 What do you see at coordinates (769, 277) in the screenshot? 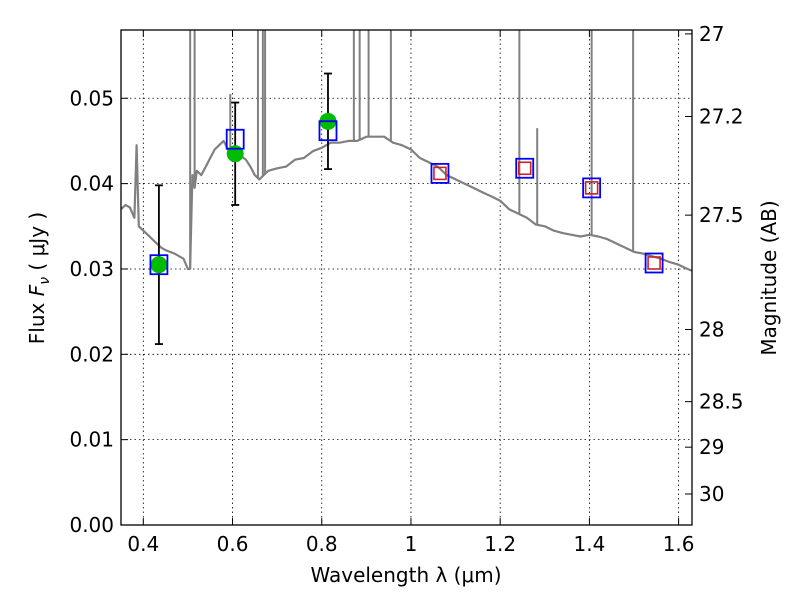
I see `y2-axis-label: Magnitude (AB)` at bounding box center [769, 277].